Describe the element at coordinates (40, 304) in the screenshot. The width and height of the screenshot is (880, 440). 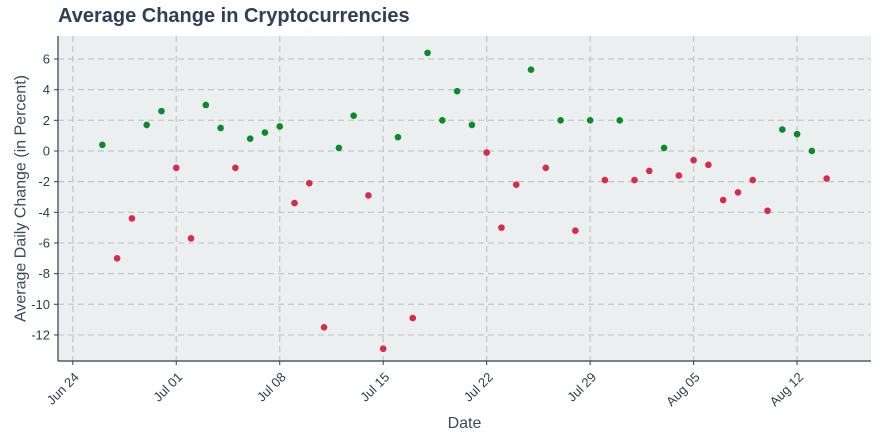
I see `y-tick-label: -10` at that location.